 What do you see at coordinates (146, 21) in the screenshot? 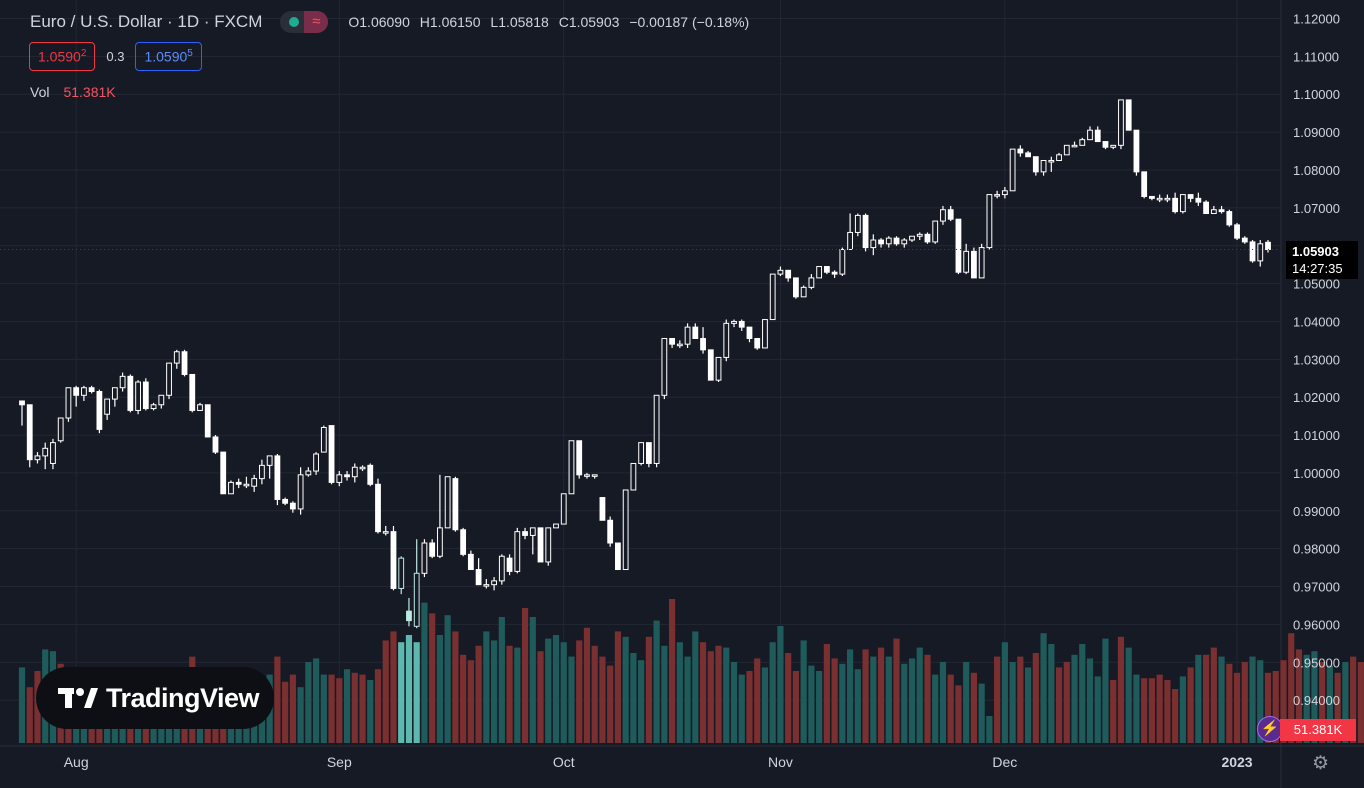
I see `symbol-title: Euro / U.S. Dollar · 1D · FXCM` at bounding box center [146, 21].